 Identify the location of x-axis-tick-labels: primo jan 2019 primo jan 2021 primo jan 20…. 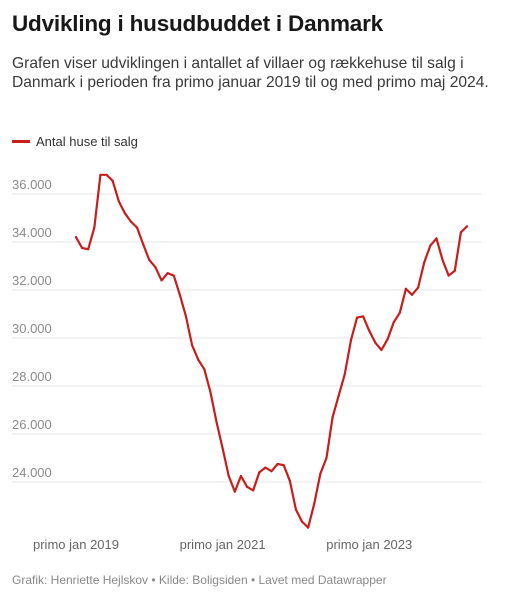
(222, 544).